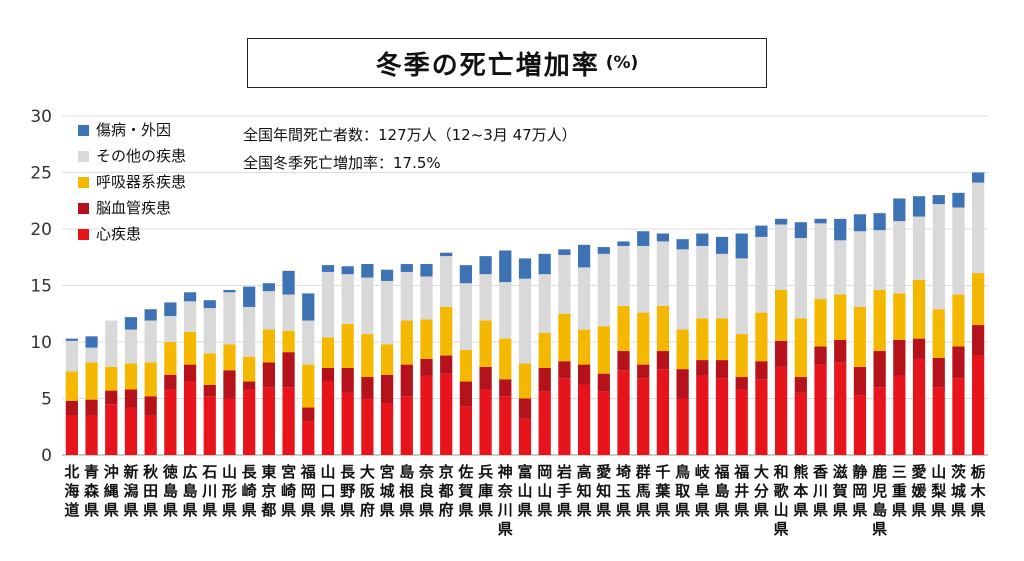  I want to click on x-tick-label: 富山県, so click(524, 491).